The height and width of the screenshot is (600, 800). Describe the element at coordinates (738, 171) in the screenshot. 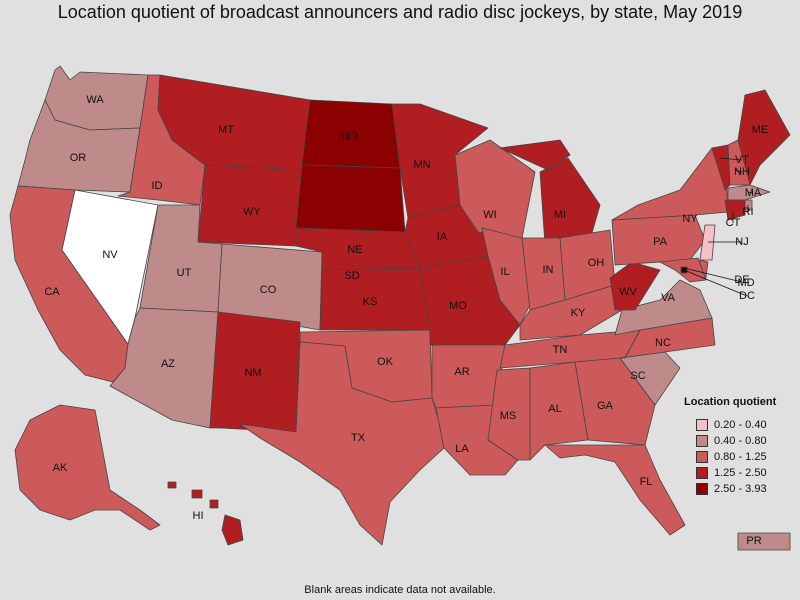

I see `leader-line-nh` at that location.